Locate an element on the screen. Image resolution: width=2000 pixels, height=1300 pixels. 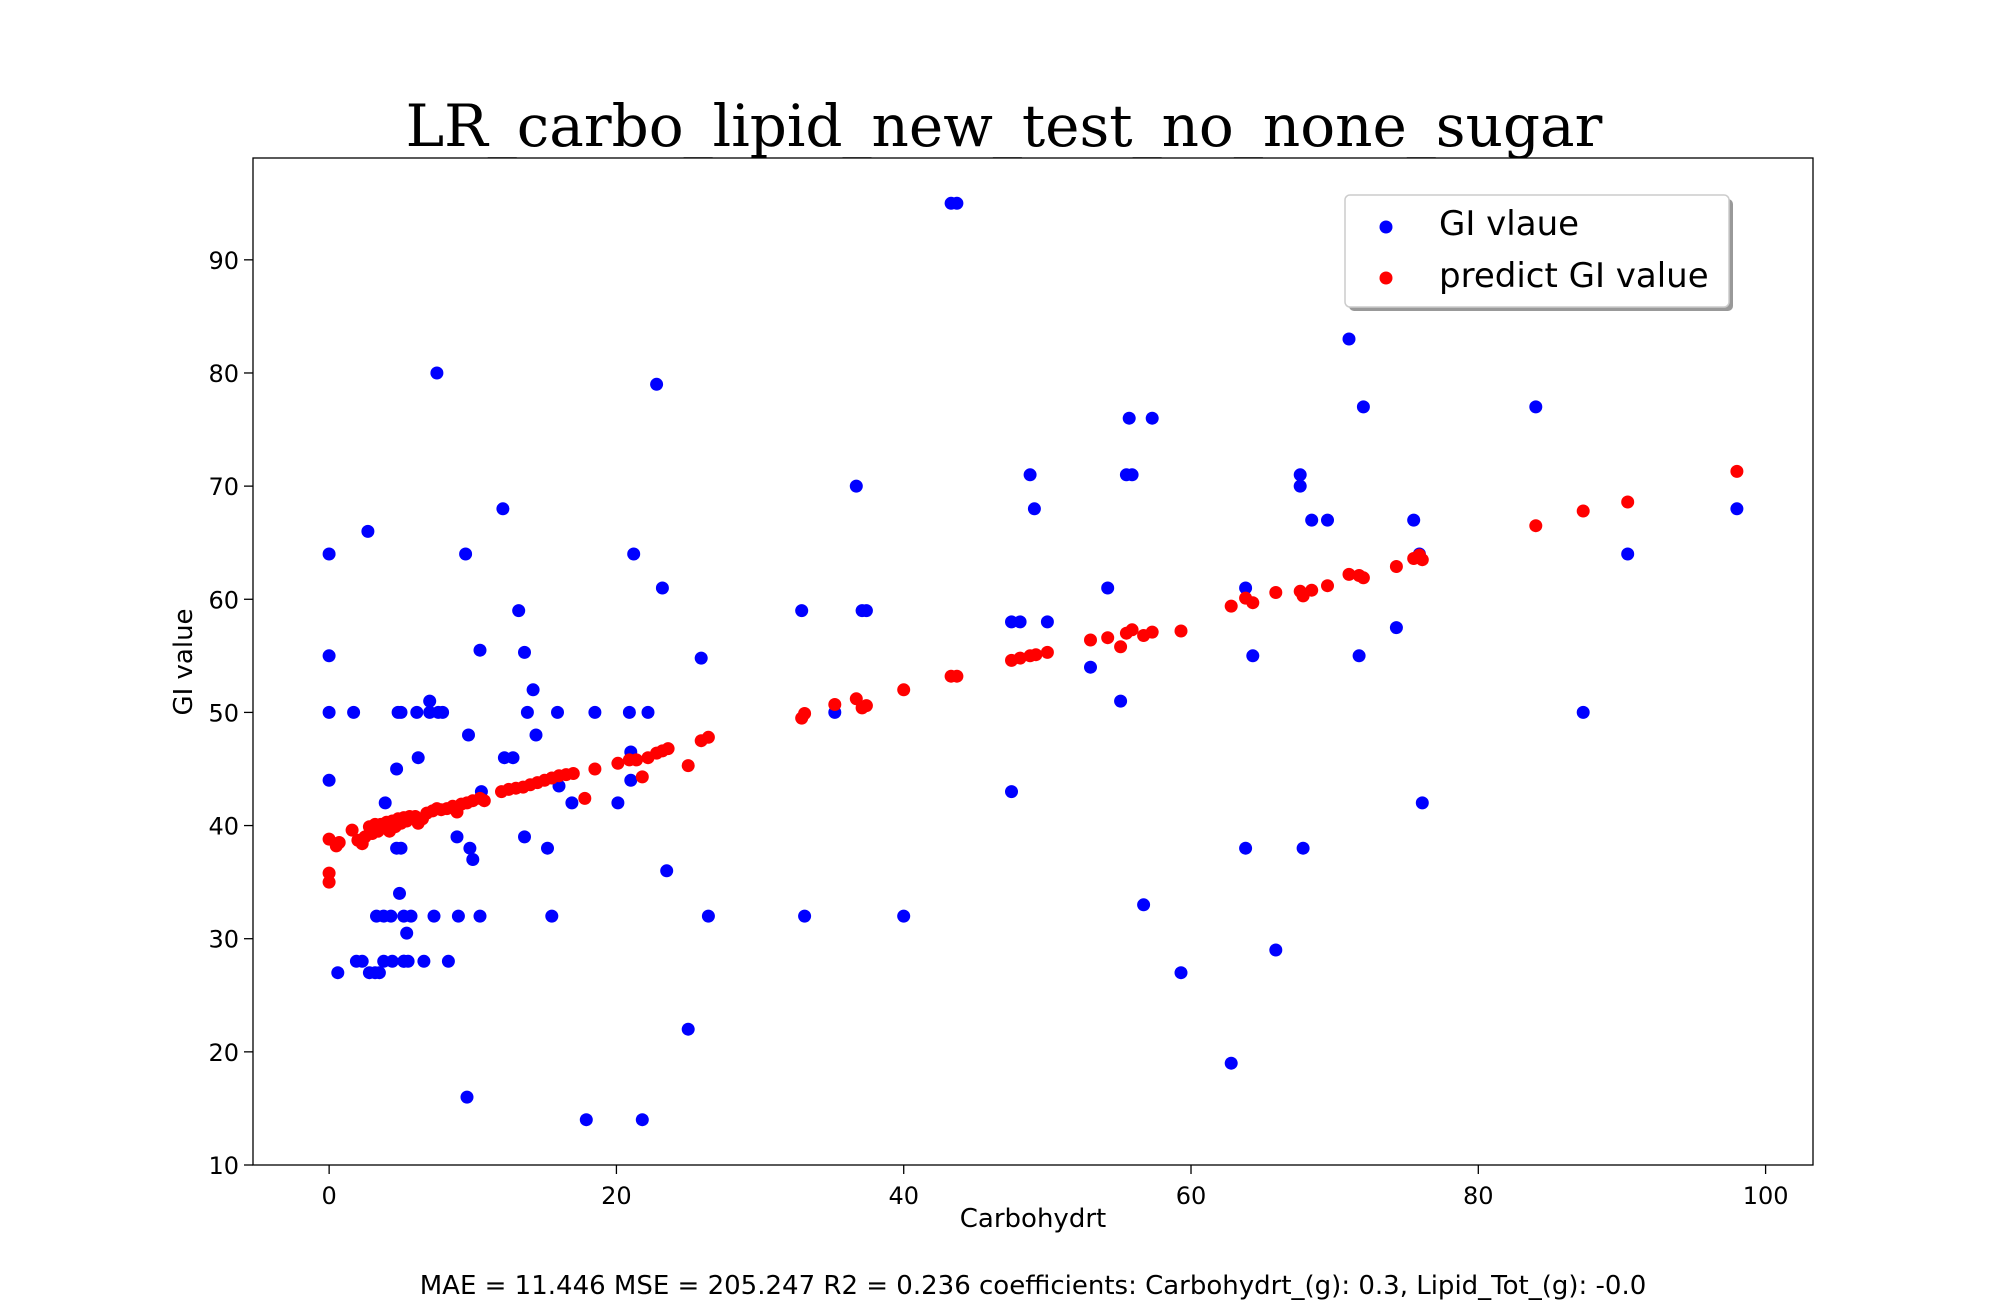
y-tick-label: 10 is located at coordinates (223, 1166).